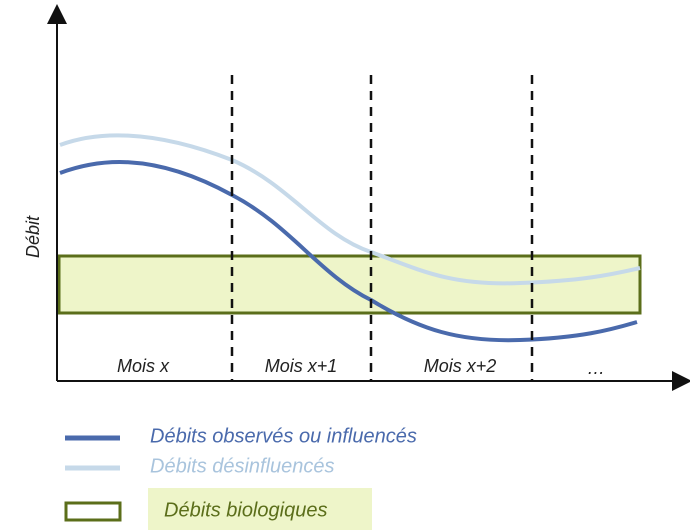  I want to click on biological-band, so click(349, 284).